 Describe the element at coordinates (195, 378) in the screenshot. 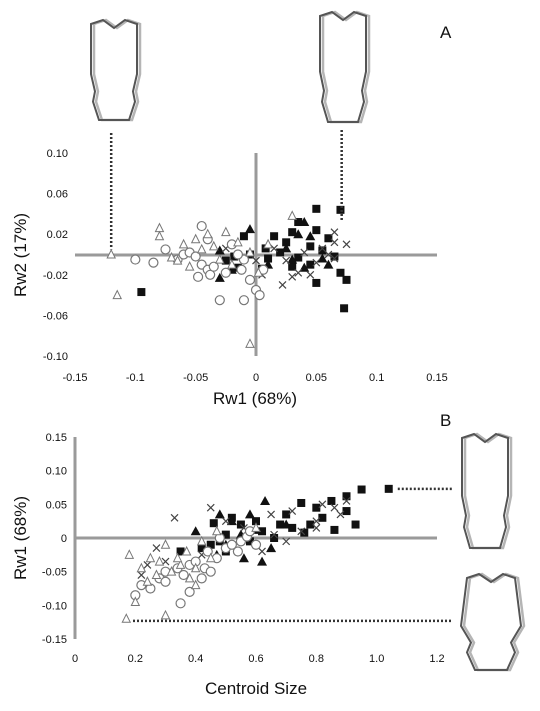

I see `x-tick-label: -0.05` at that location.